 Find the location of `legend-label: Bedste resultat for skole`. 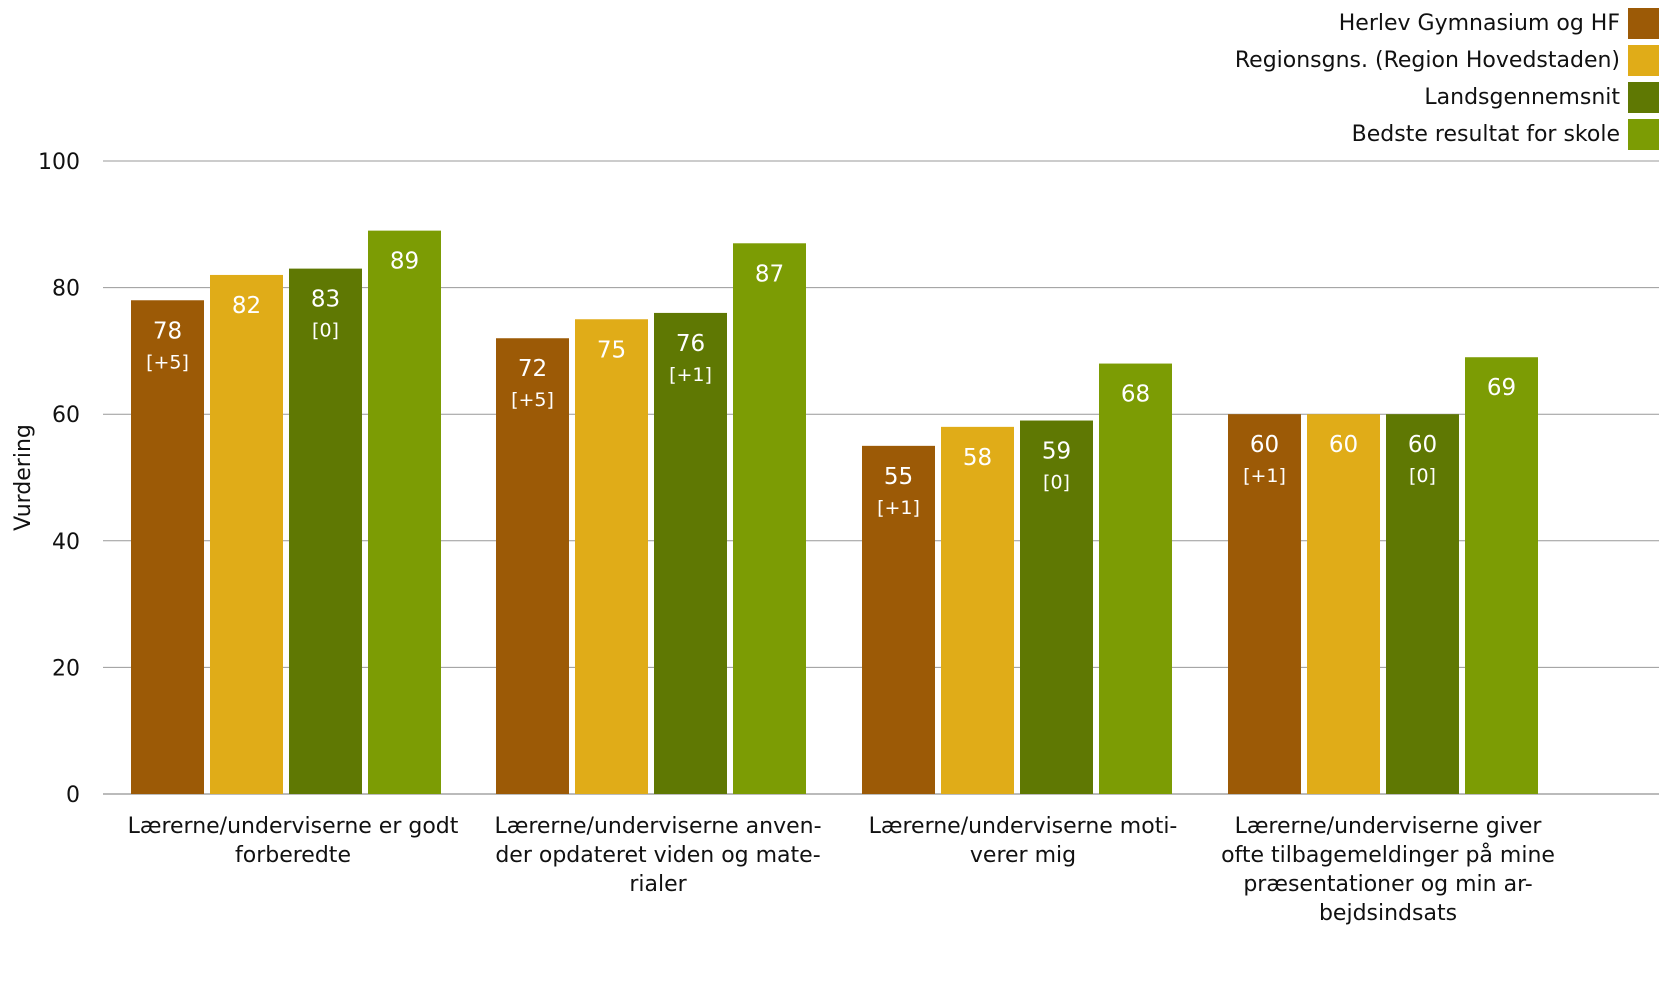

legend-label: Bedste resultat for skole is located at coordinates (1485, 134).